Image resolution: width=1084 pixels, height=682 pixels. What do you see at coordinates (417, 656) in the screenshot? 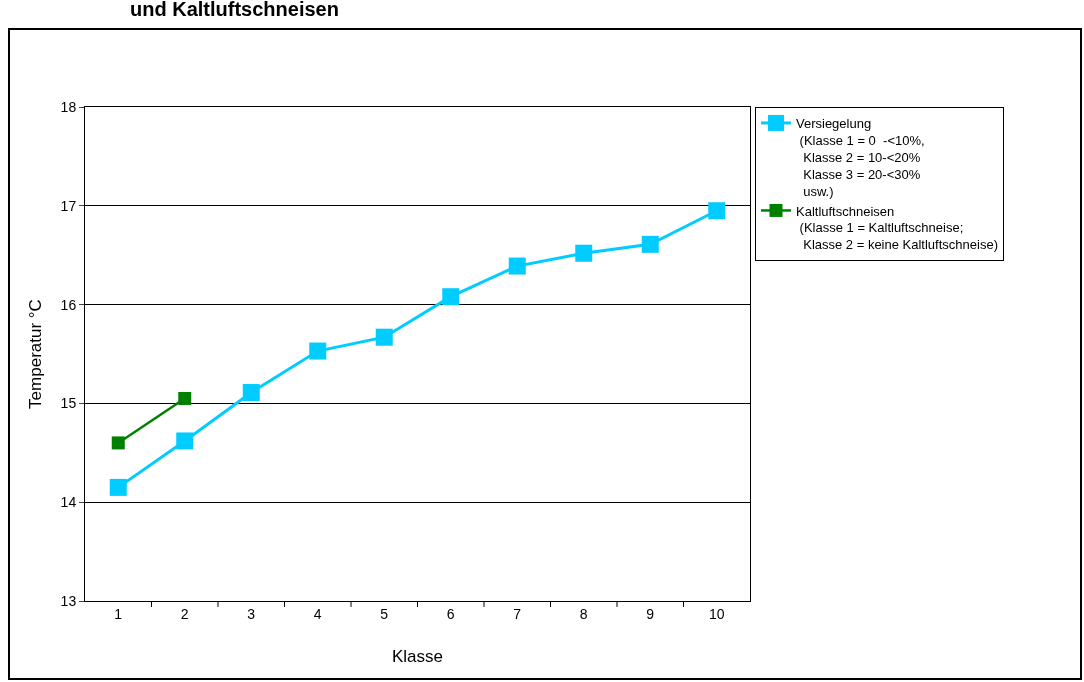
I see `x-axis-title: Klasse` at bounding box center [417, 656].